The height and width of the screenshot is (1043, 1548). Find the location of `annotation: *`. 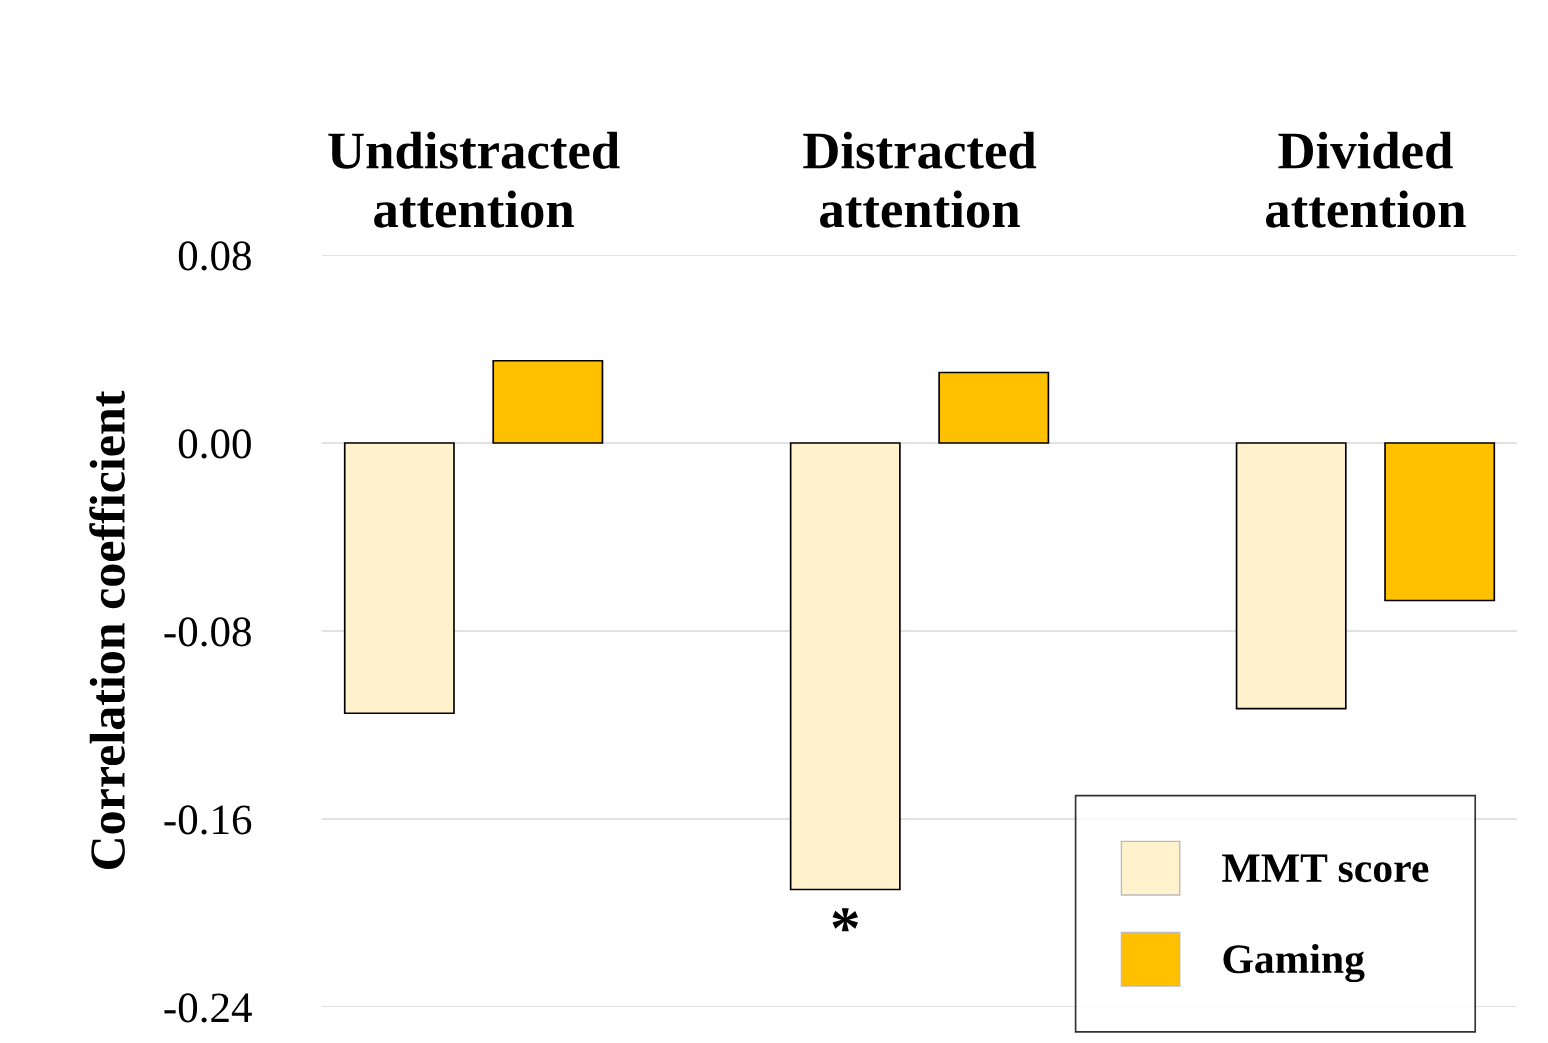

annotation: * is located at coordinates (845, 920).